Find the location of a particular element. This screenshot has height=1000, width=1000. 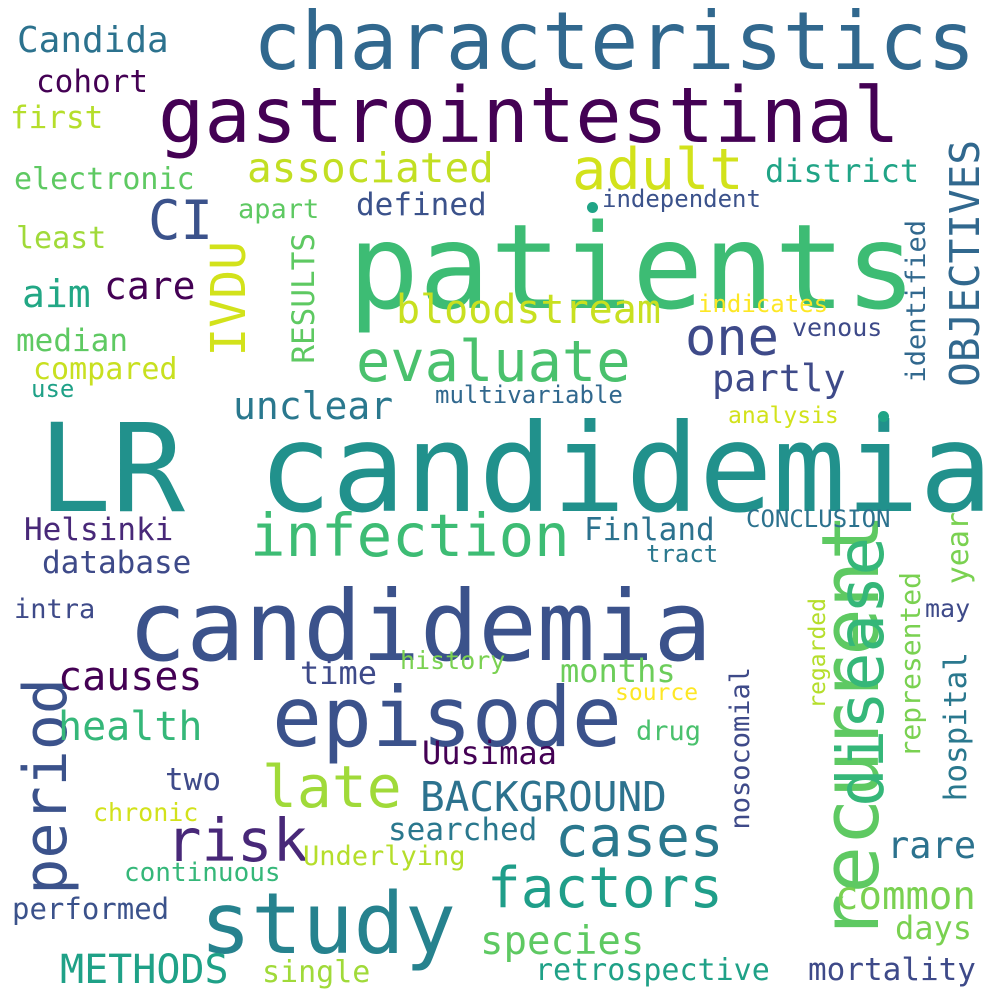

word-may: may is located at coordinates (948, 608).